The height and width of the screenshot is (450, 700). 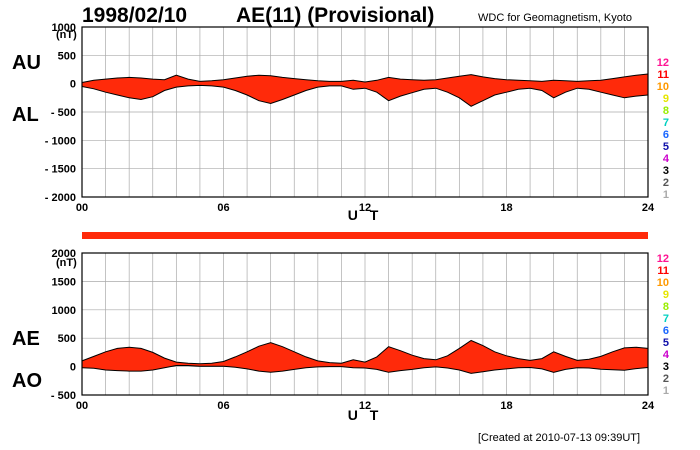 I want to click on series-line-ao, so click(x=365, y=369).